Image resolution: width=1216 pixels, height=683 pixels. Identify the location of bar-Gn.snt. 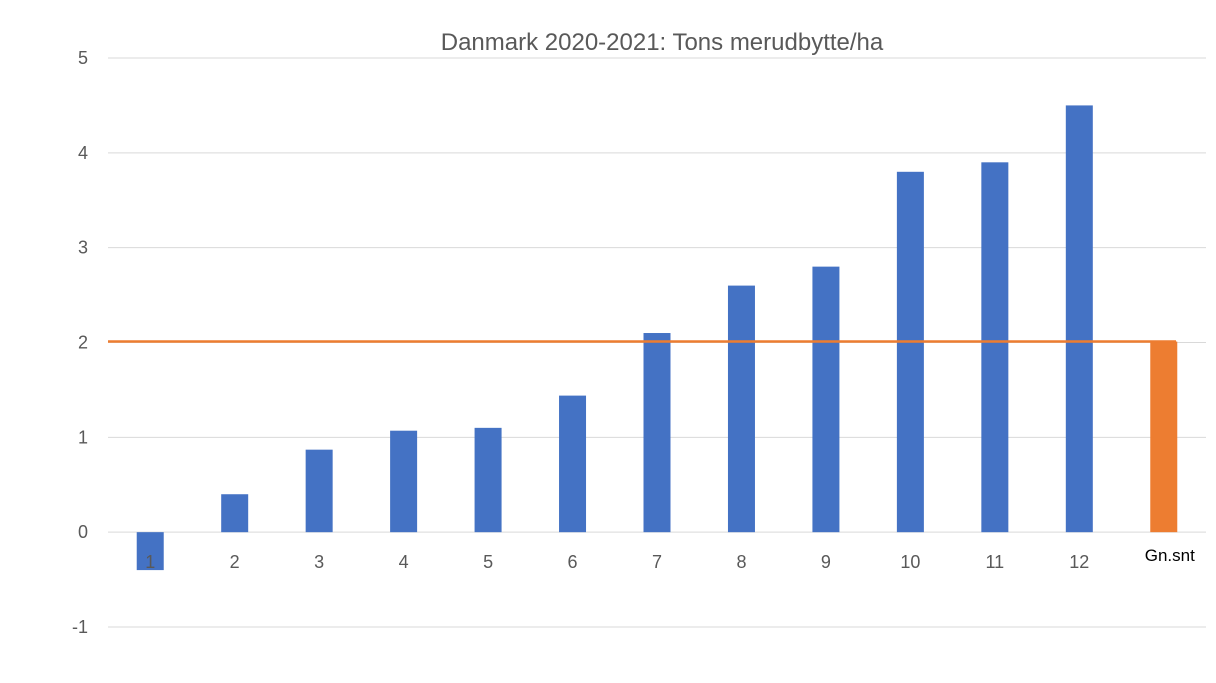
(1164, 437).